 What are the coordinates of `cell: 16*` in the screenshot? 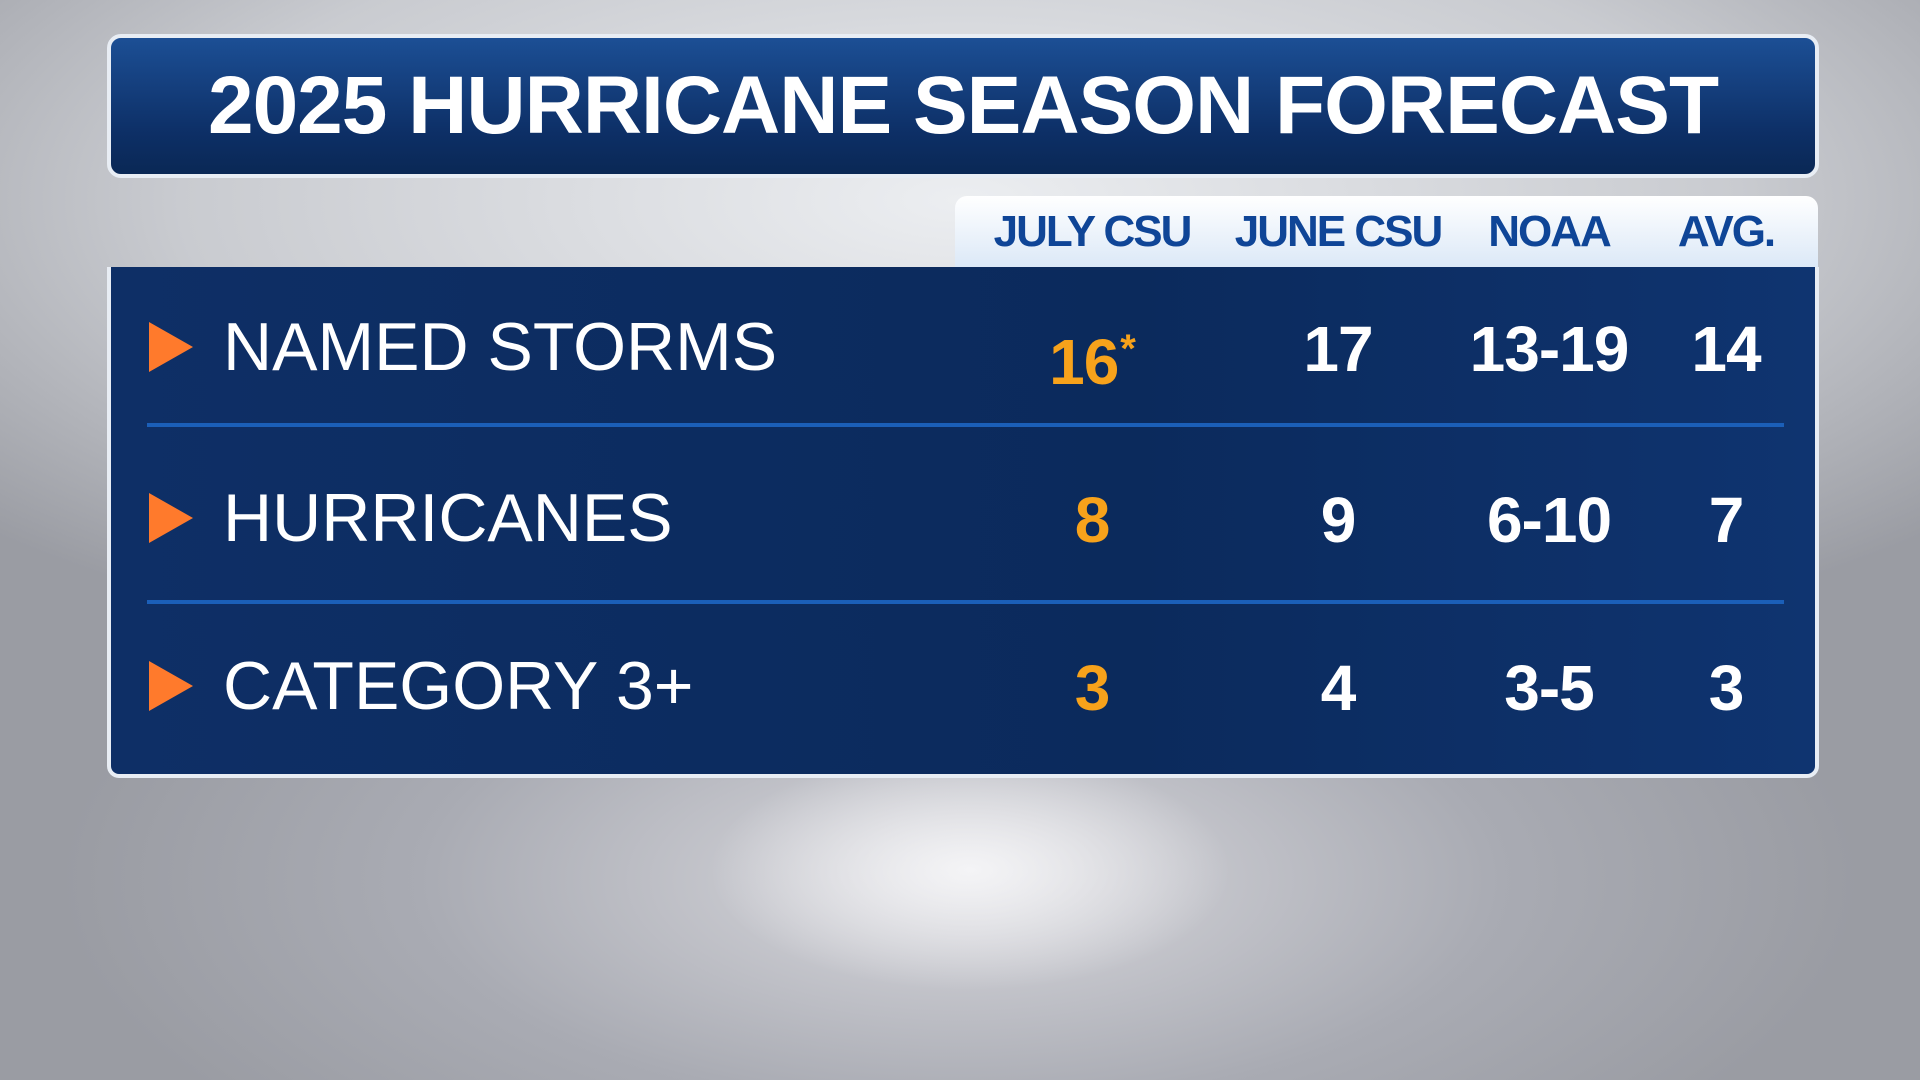 It's located at (1092, 349).